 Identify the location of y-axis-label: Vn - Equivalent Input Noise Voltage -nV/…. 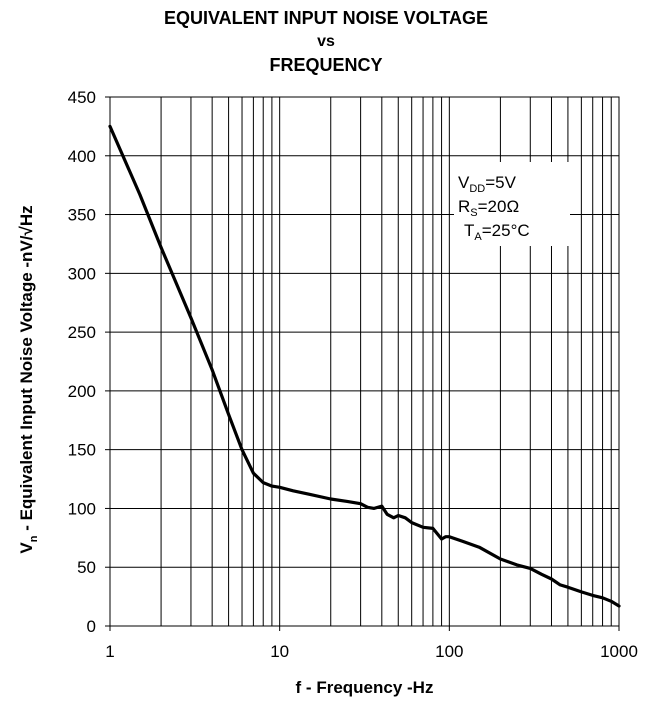
(28, 379).